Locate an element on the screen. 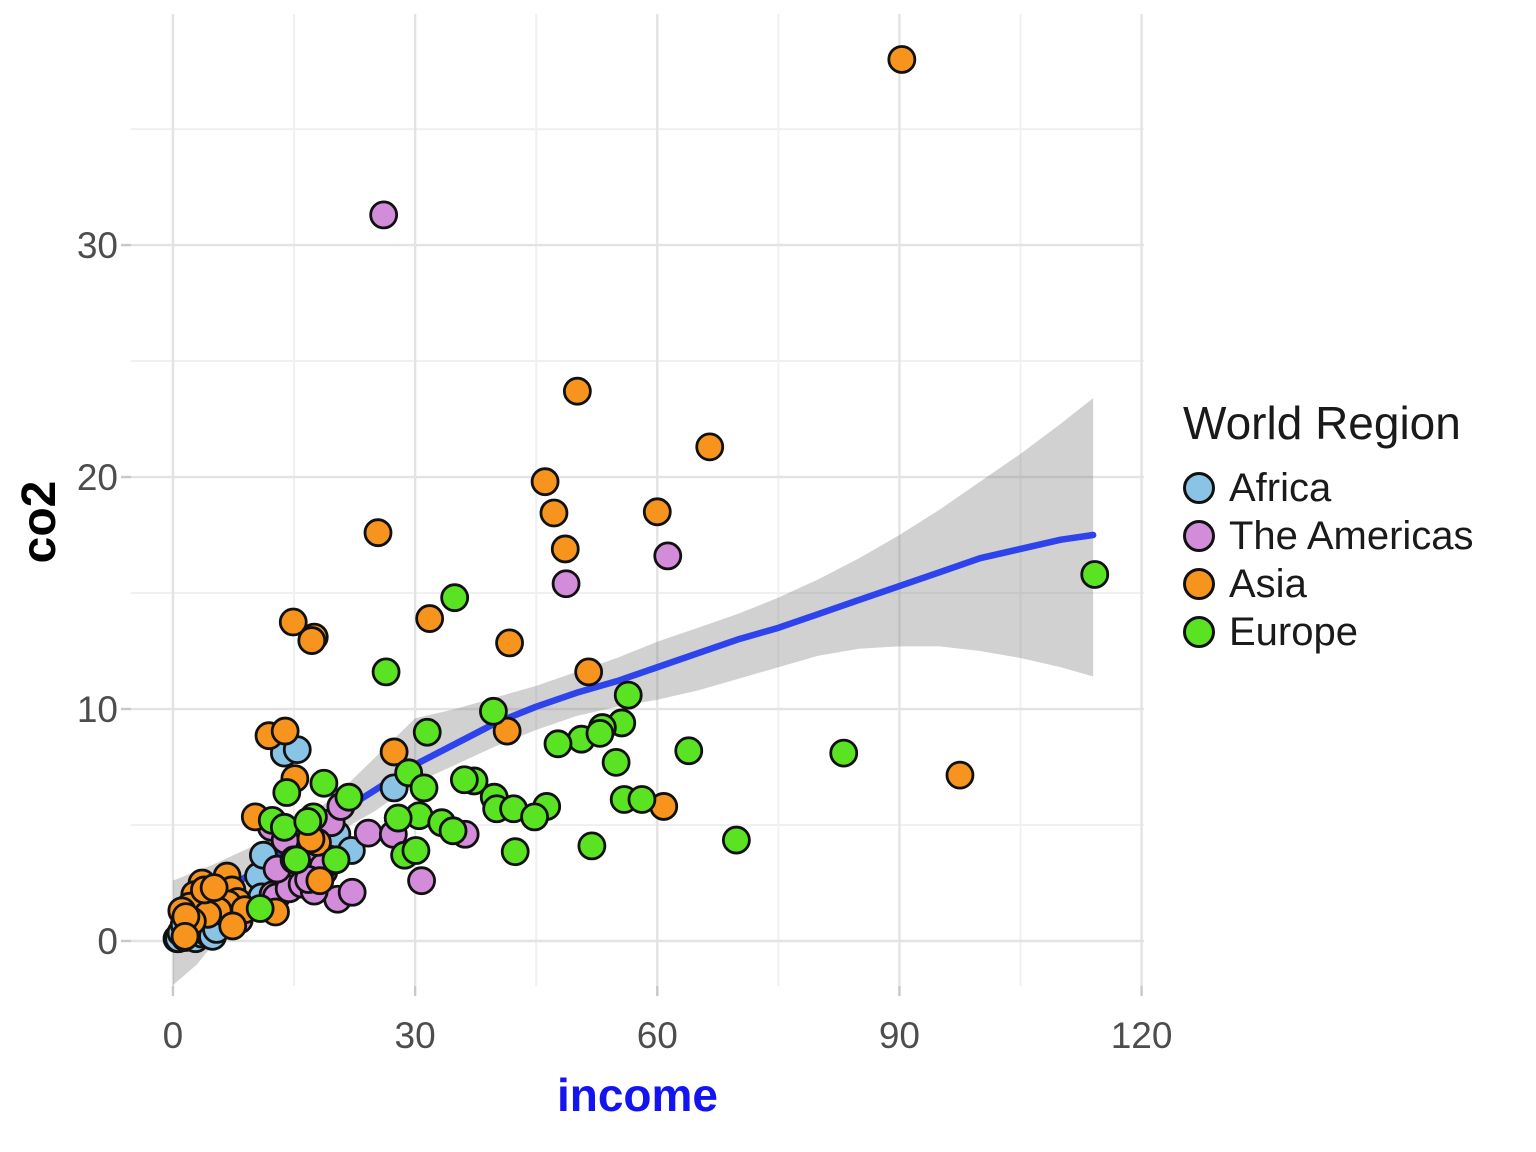 The width and height of the screenshot is (1536, 1152). legend-label: Africa is located at coordinates (1280, 487).